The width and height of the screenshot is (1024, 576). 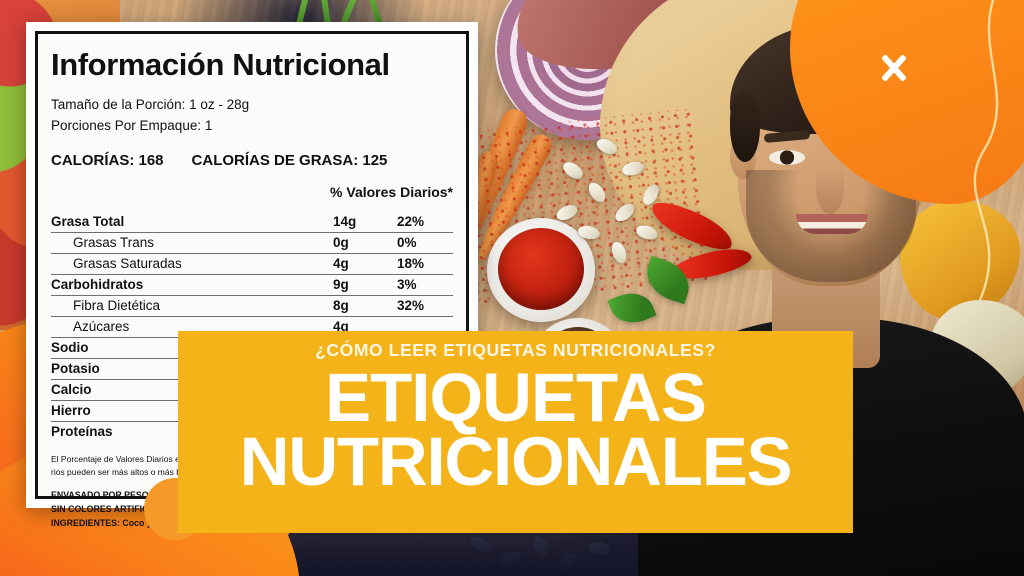 What do you see at coordinates (88, 222) in the screenshot?
I see `nutrient-name: Grasa Total` at bounding box center [88, 222].